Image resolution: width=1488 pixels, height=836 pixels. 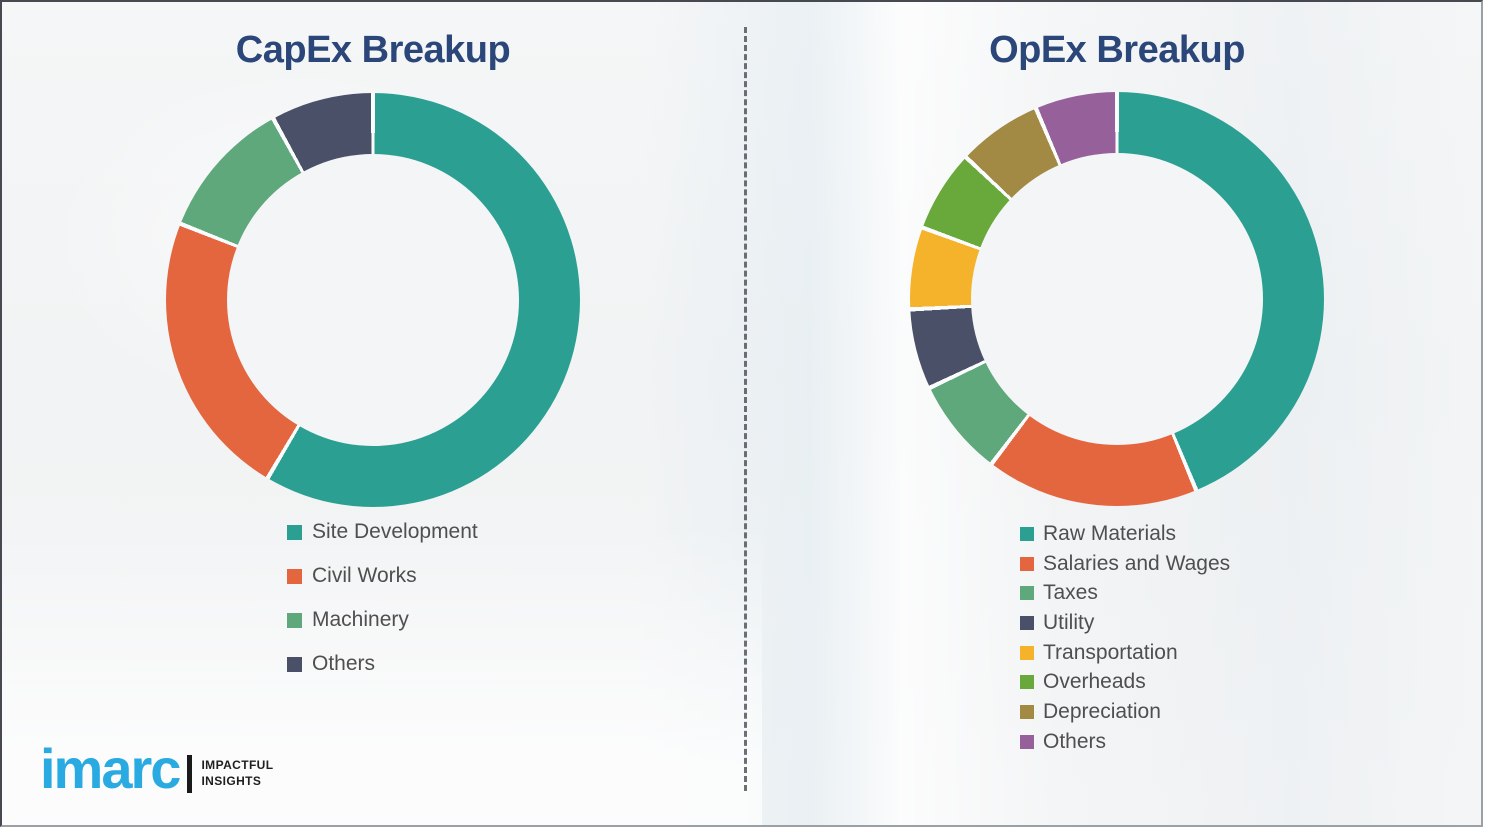 I want to click on legend-label: Overheads, so click(x=1094, y=682).